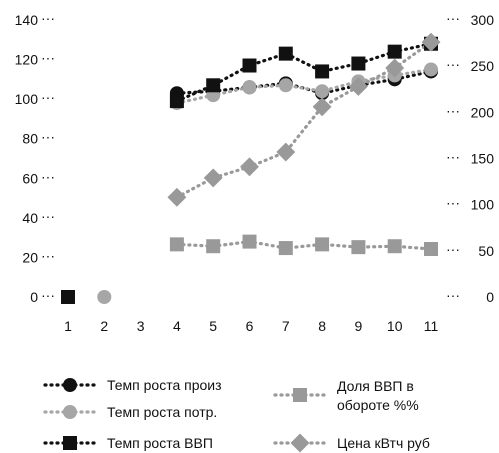 The image size is (499, 453). What do you see at coordinates (30, 139) in the screenshot?
I see `left-tick-label: 80` at bounding box center [30, 139].